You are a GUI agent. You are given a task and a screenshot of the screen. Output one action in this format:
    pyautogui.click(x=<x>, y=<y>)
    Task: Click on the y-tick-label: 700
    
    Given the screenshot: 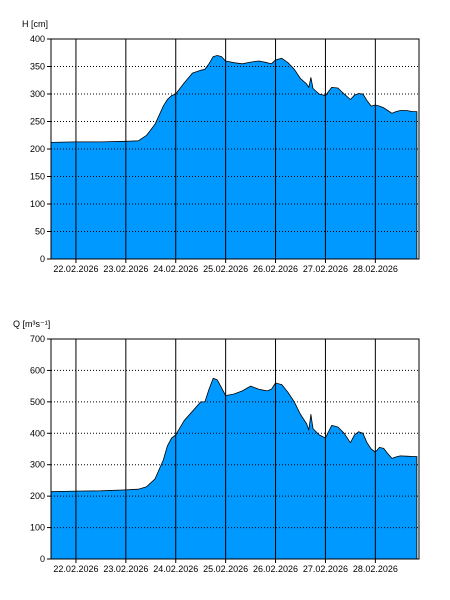 What is the action you would take?
    pyautogui.click(x=37, y=339)
    